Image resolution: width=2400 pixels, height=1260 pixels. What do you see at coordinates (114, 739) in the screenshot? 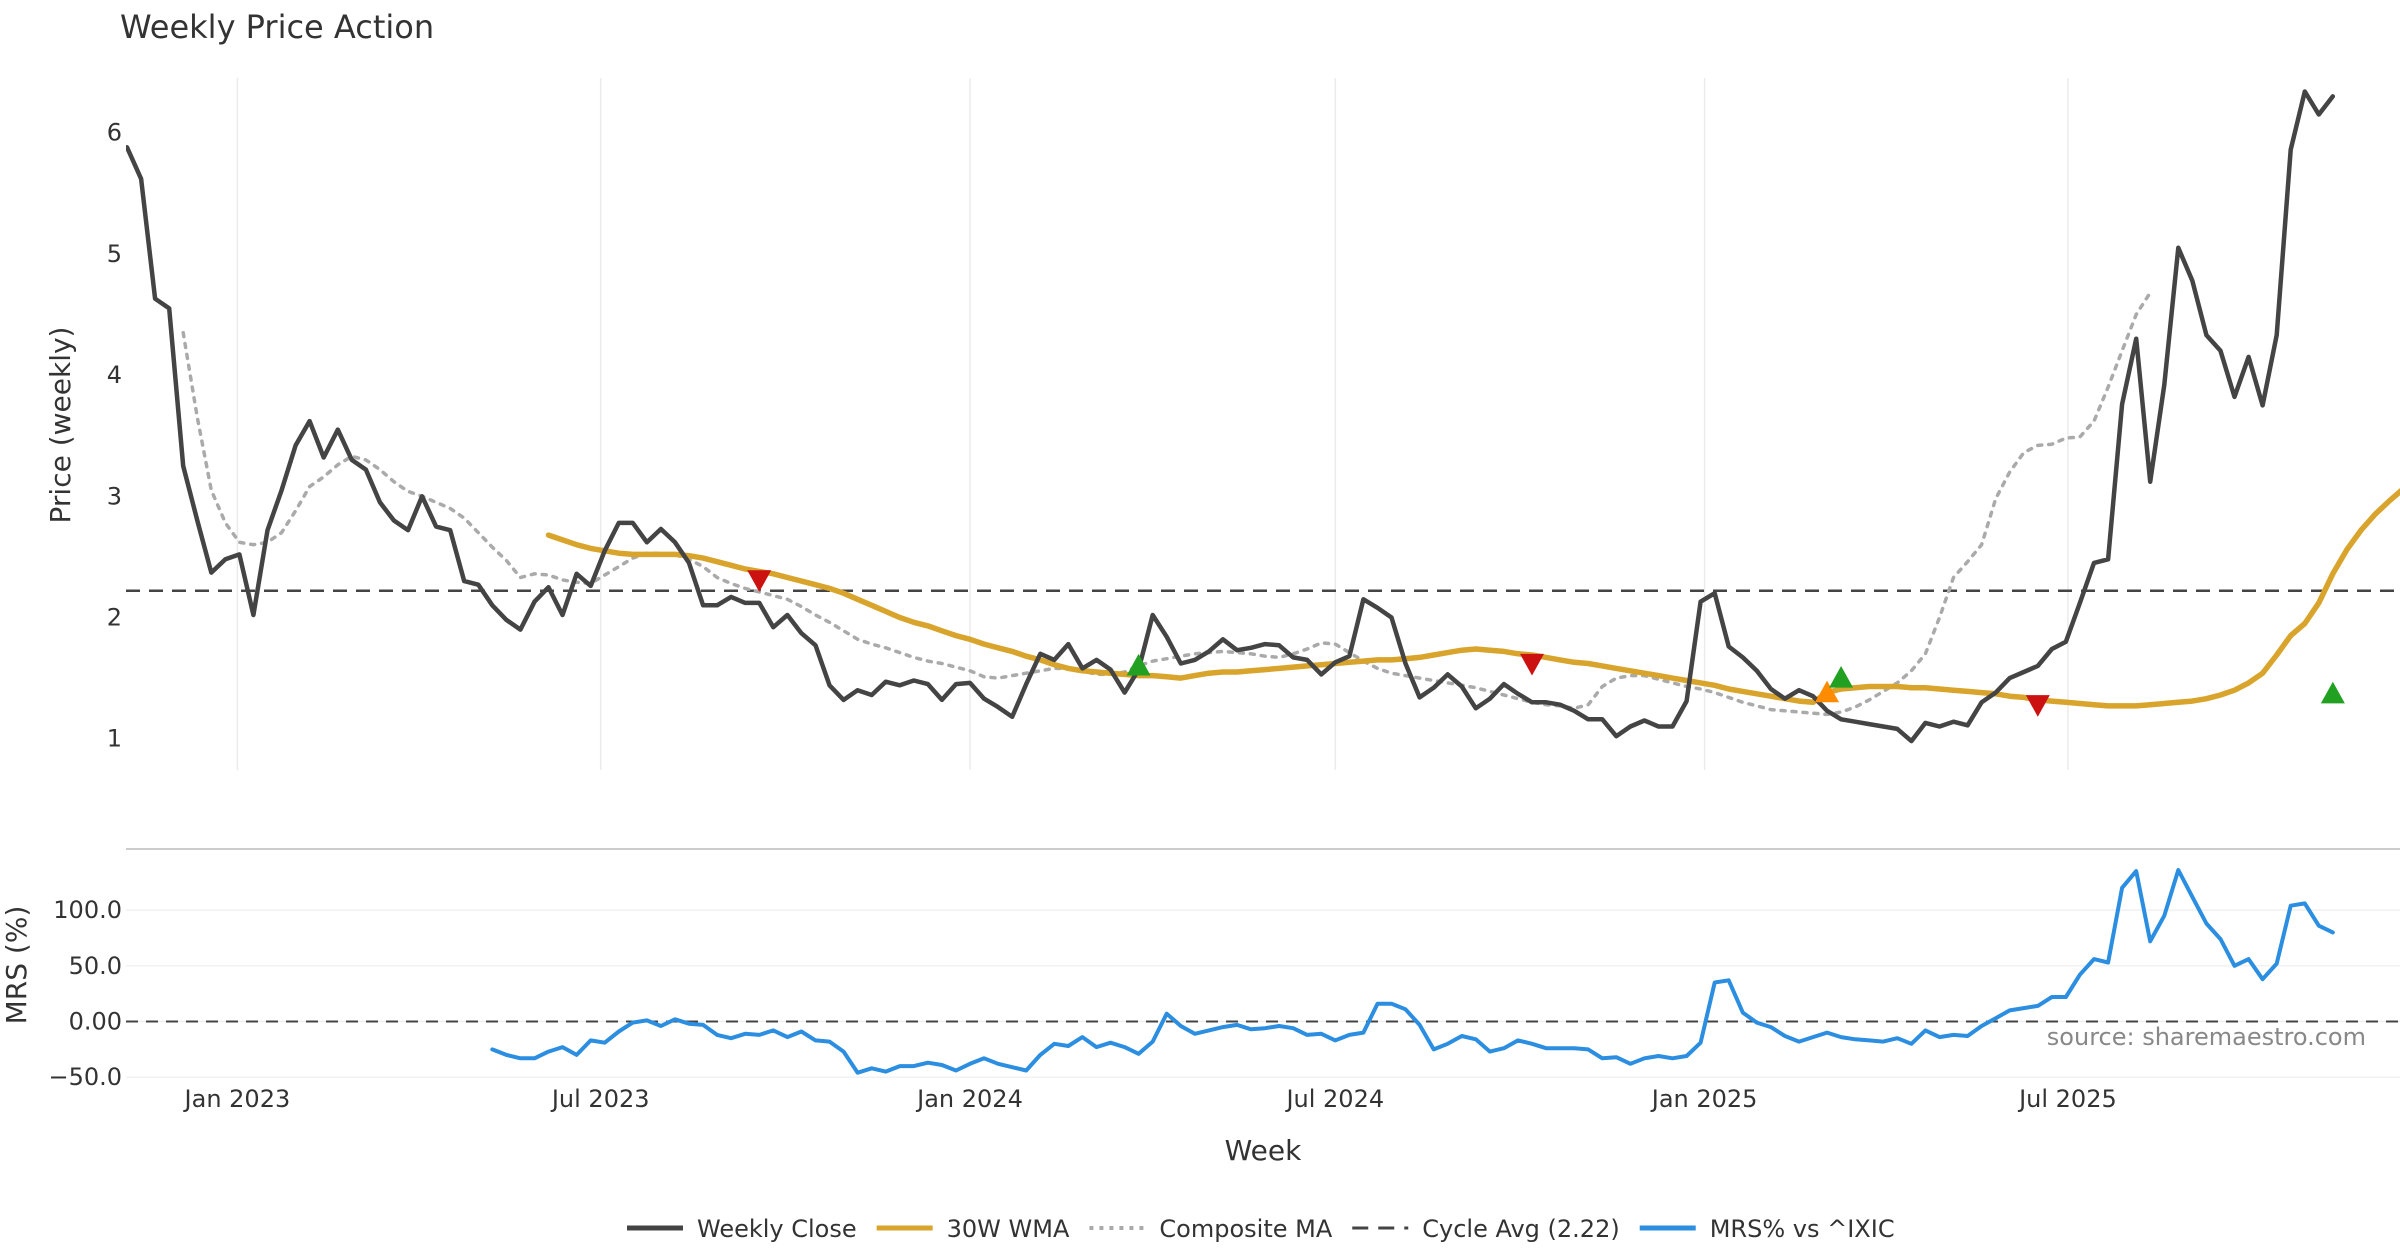
I see `price-y-tick-label: 1` at bounding box center [114, 739].